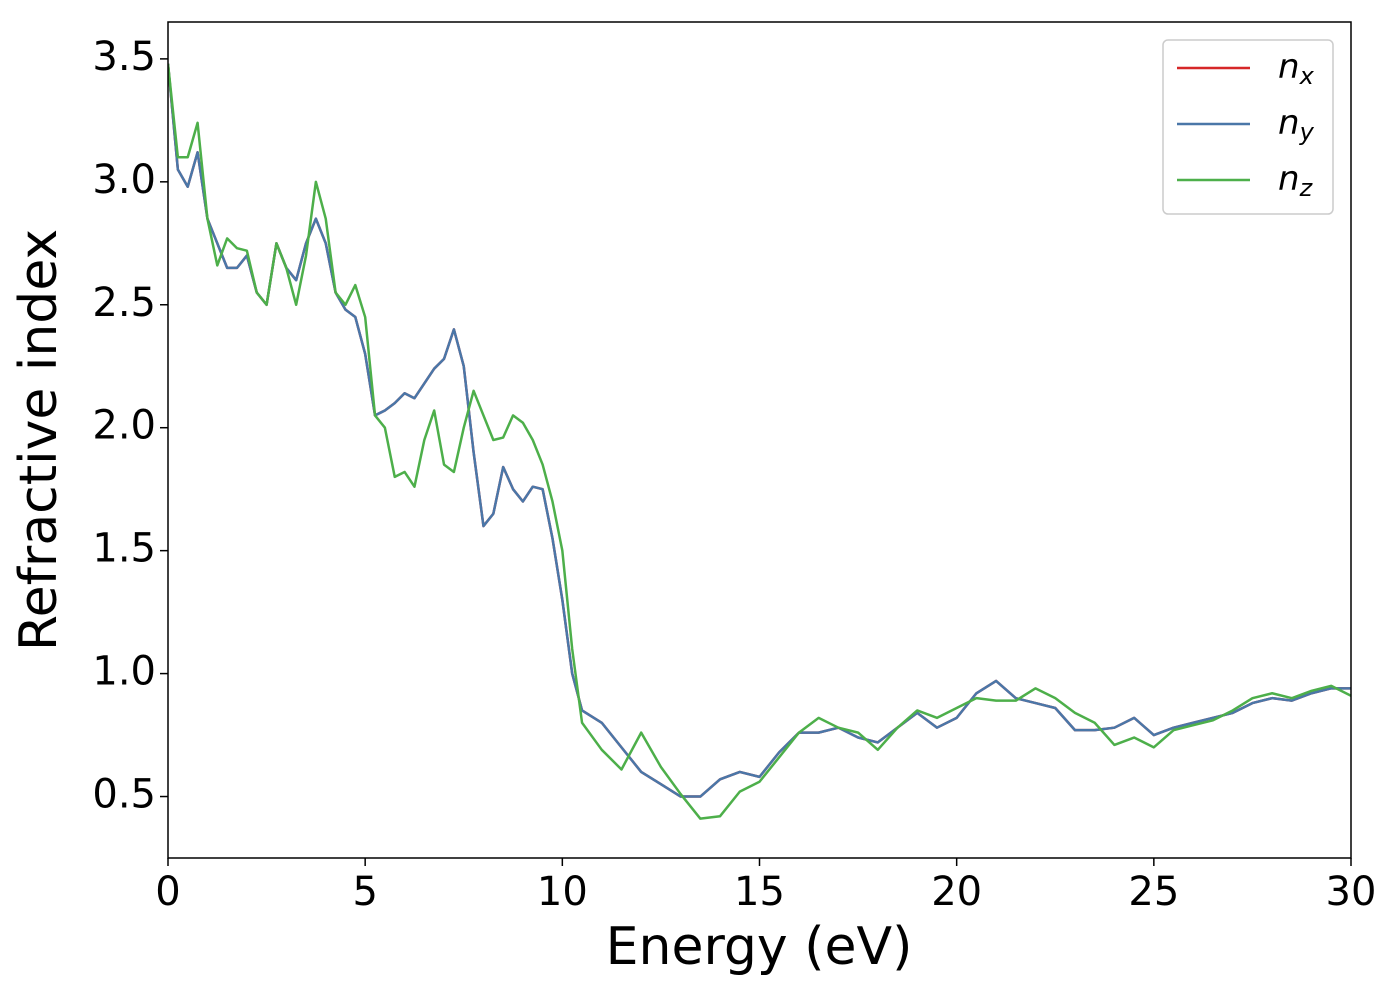 The image size is (1400, 1000). Describe the element at coordinates (1351, 892) in the screenshot. I see `x-tick-label: 30` at that location.